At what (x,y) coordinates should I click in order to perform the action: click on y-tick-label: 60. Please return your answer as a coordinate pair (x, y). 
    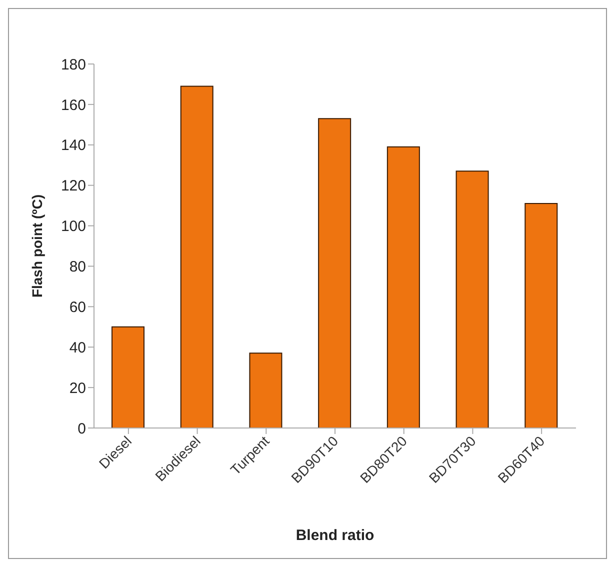
    Looking at the image, I should click on (77, 307).